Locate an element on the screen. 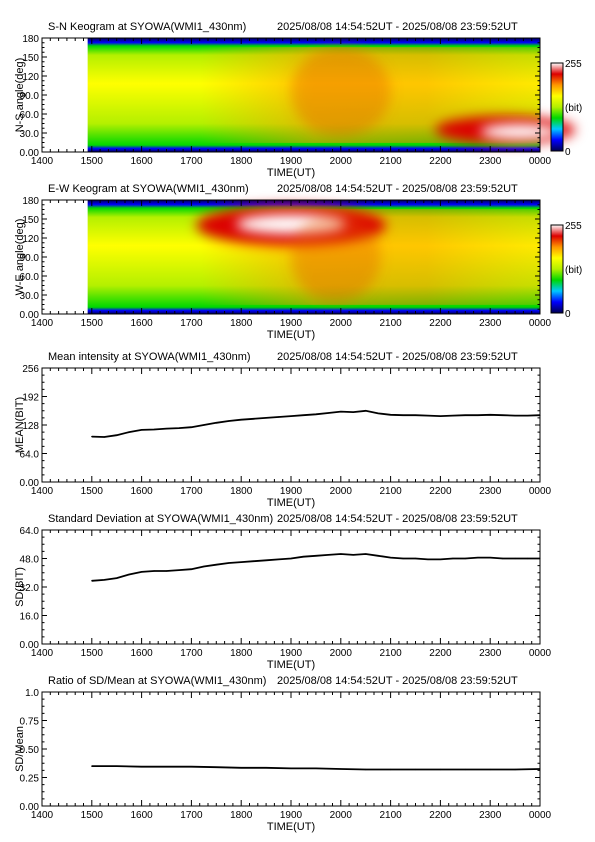 This screenshot has height=842, width=595. series-line is located at coordinates (315, 567).